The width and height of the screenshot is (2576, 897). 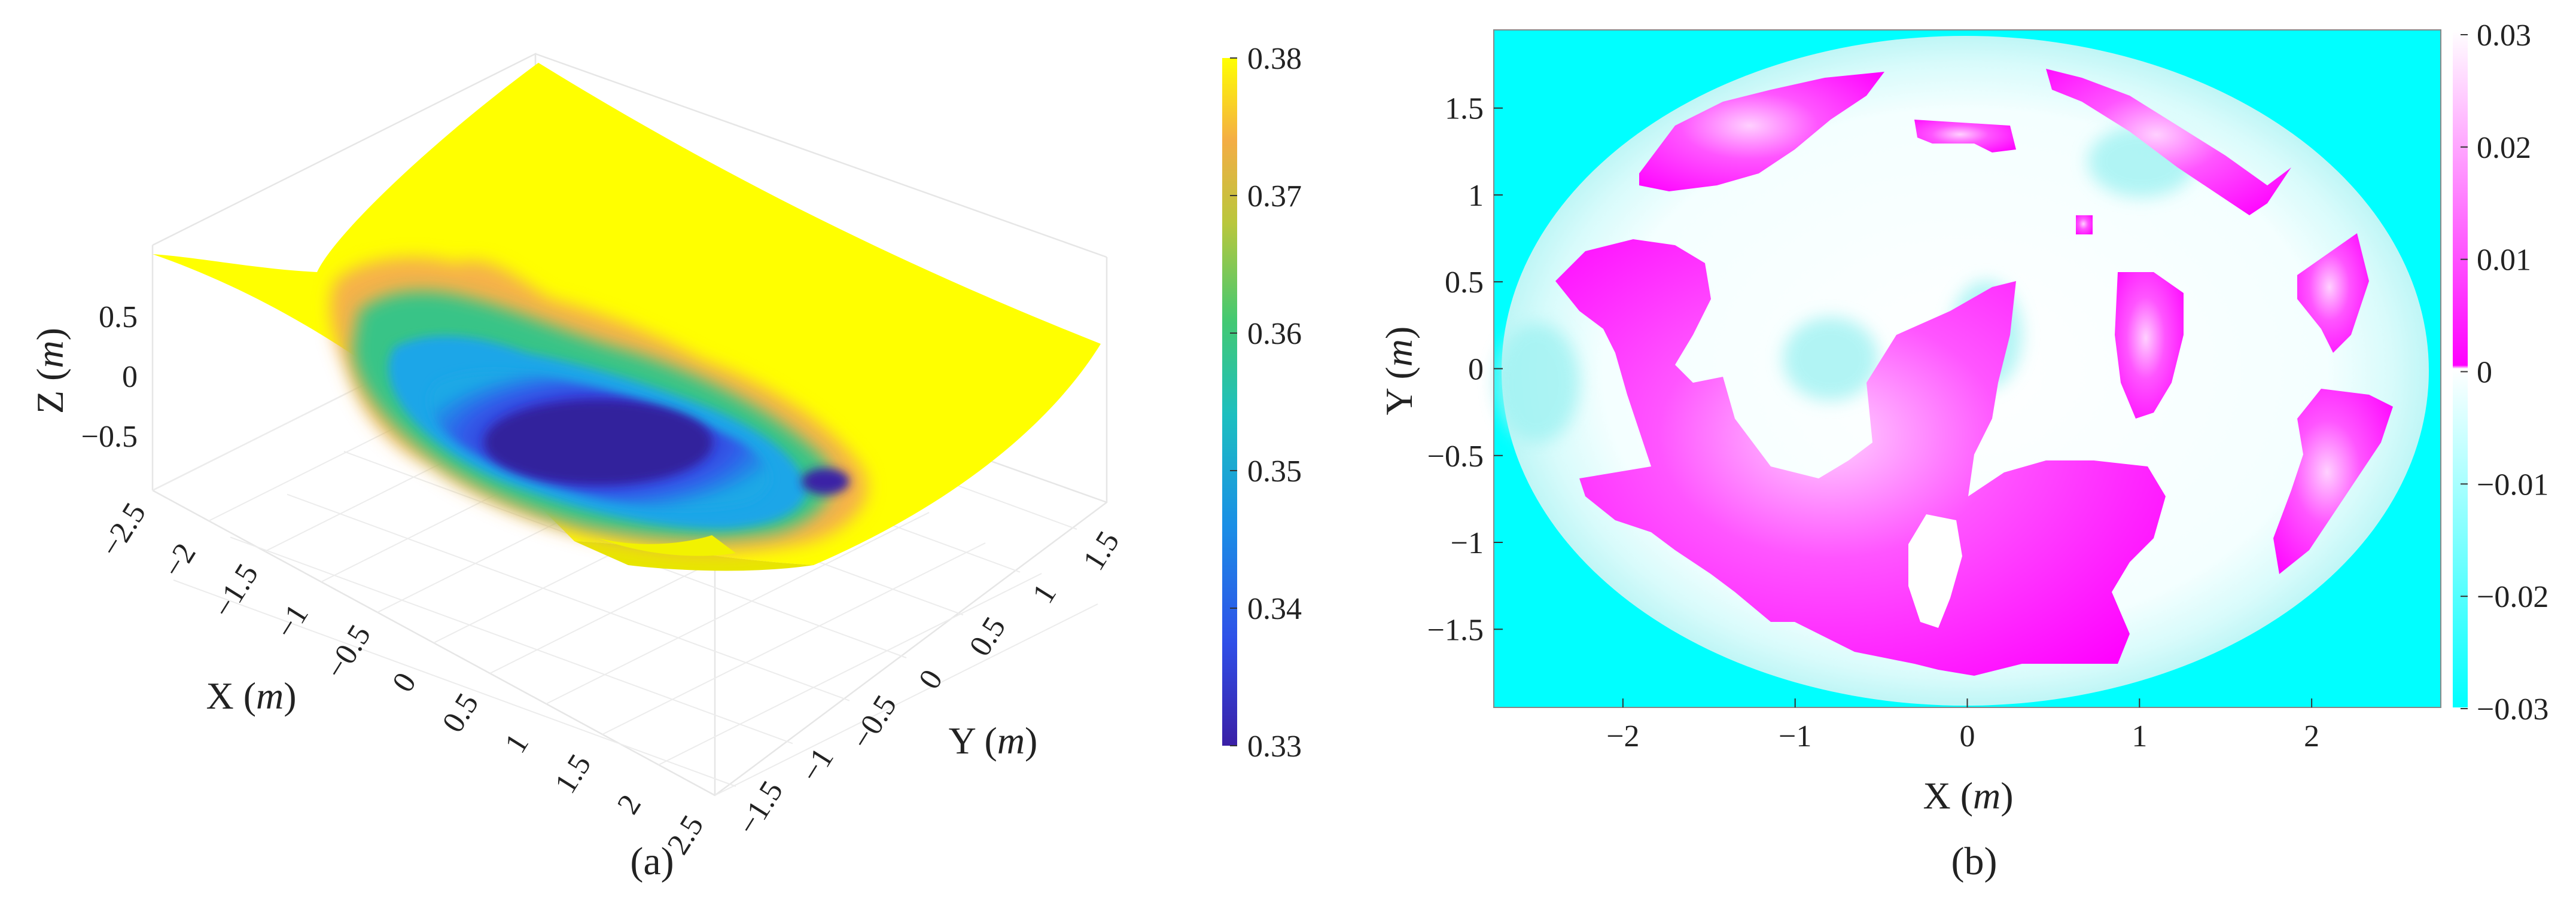 What do you see at coordinates (598, 442) in the screenshot?
I see `region-deep-blue` at bounding box center [598, 442].